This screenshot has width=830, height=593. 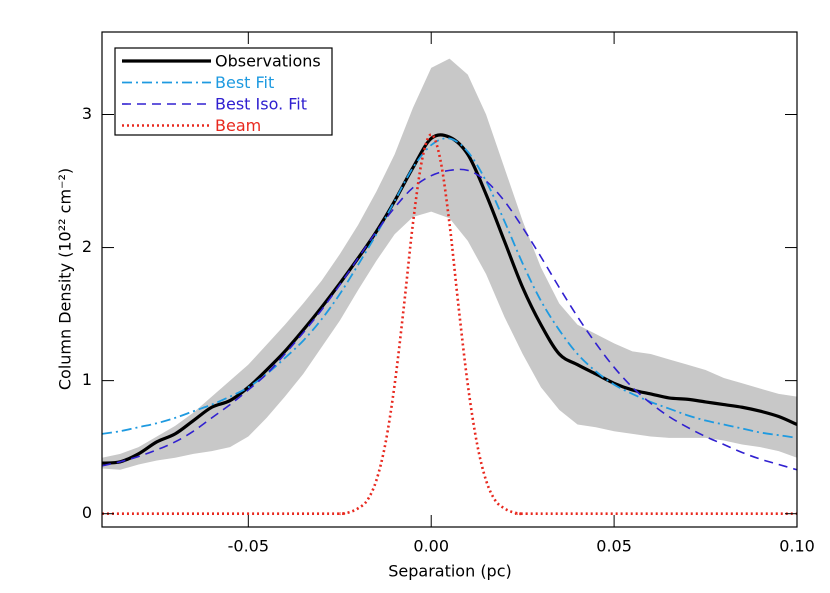 What do you see at coordinates (87, 246) in the screenshot?
I see `y-tick-label: 2` at bounding box center [87, 246].